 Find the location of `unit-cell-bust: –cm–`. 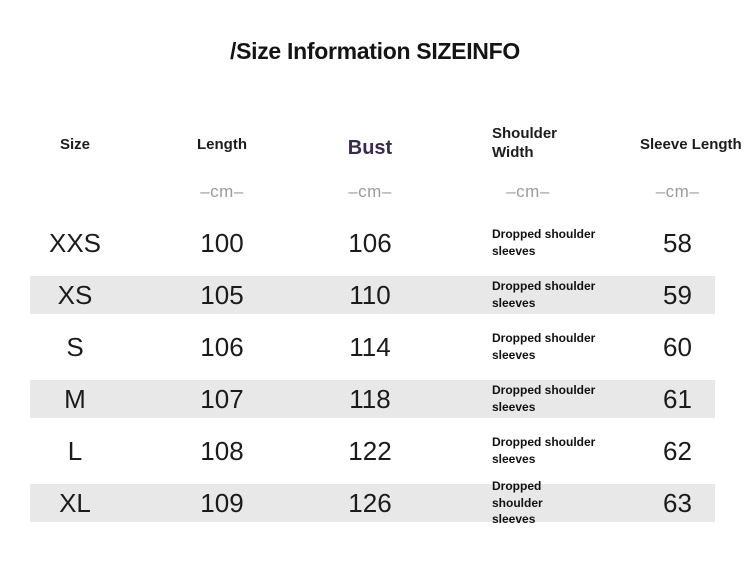

unit-cell-bust: –cm– is located at coordinates (370, 191).